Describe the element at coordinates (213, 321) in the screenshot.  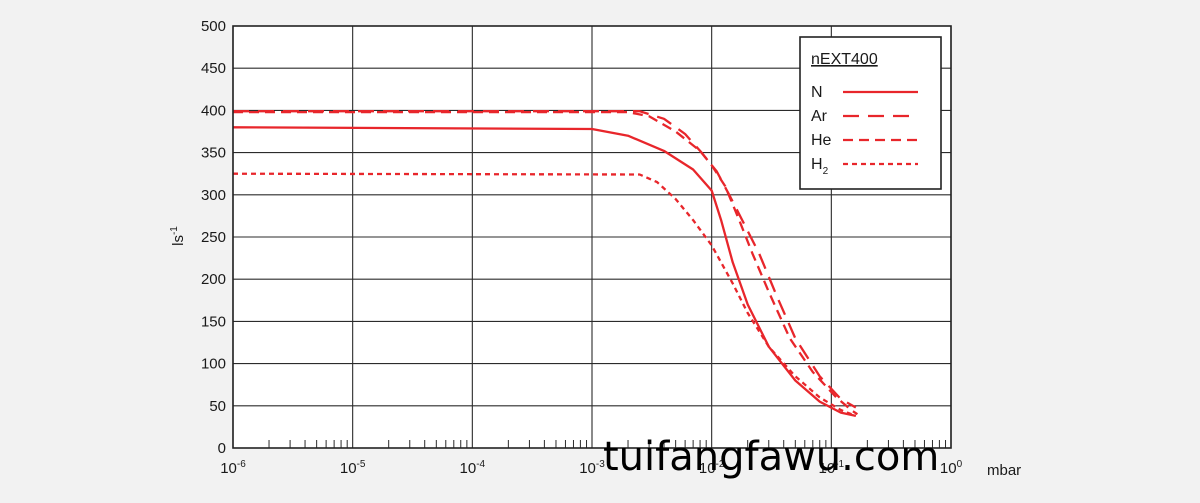
I see `y-tick-label: 150` at that location.